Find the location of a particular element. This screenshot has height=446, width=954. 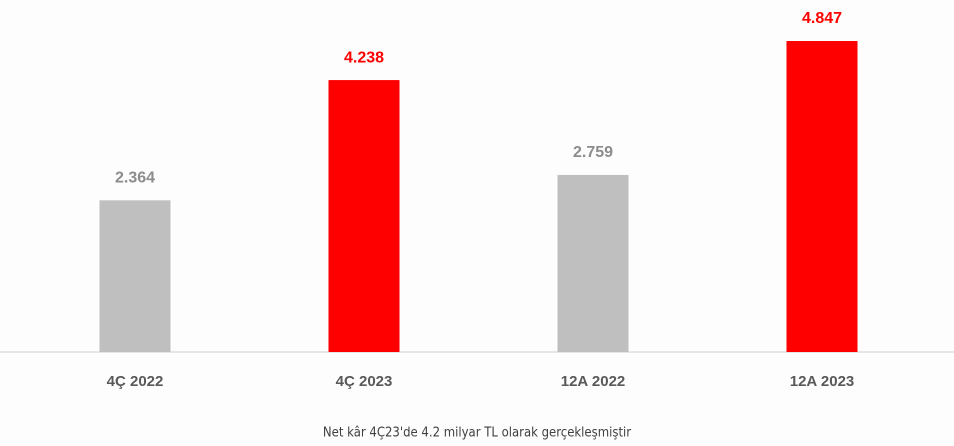

x-tick-label: 4Ç 2023 is located at coordinates (364, 381).